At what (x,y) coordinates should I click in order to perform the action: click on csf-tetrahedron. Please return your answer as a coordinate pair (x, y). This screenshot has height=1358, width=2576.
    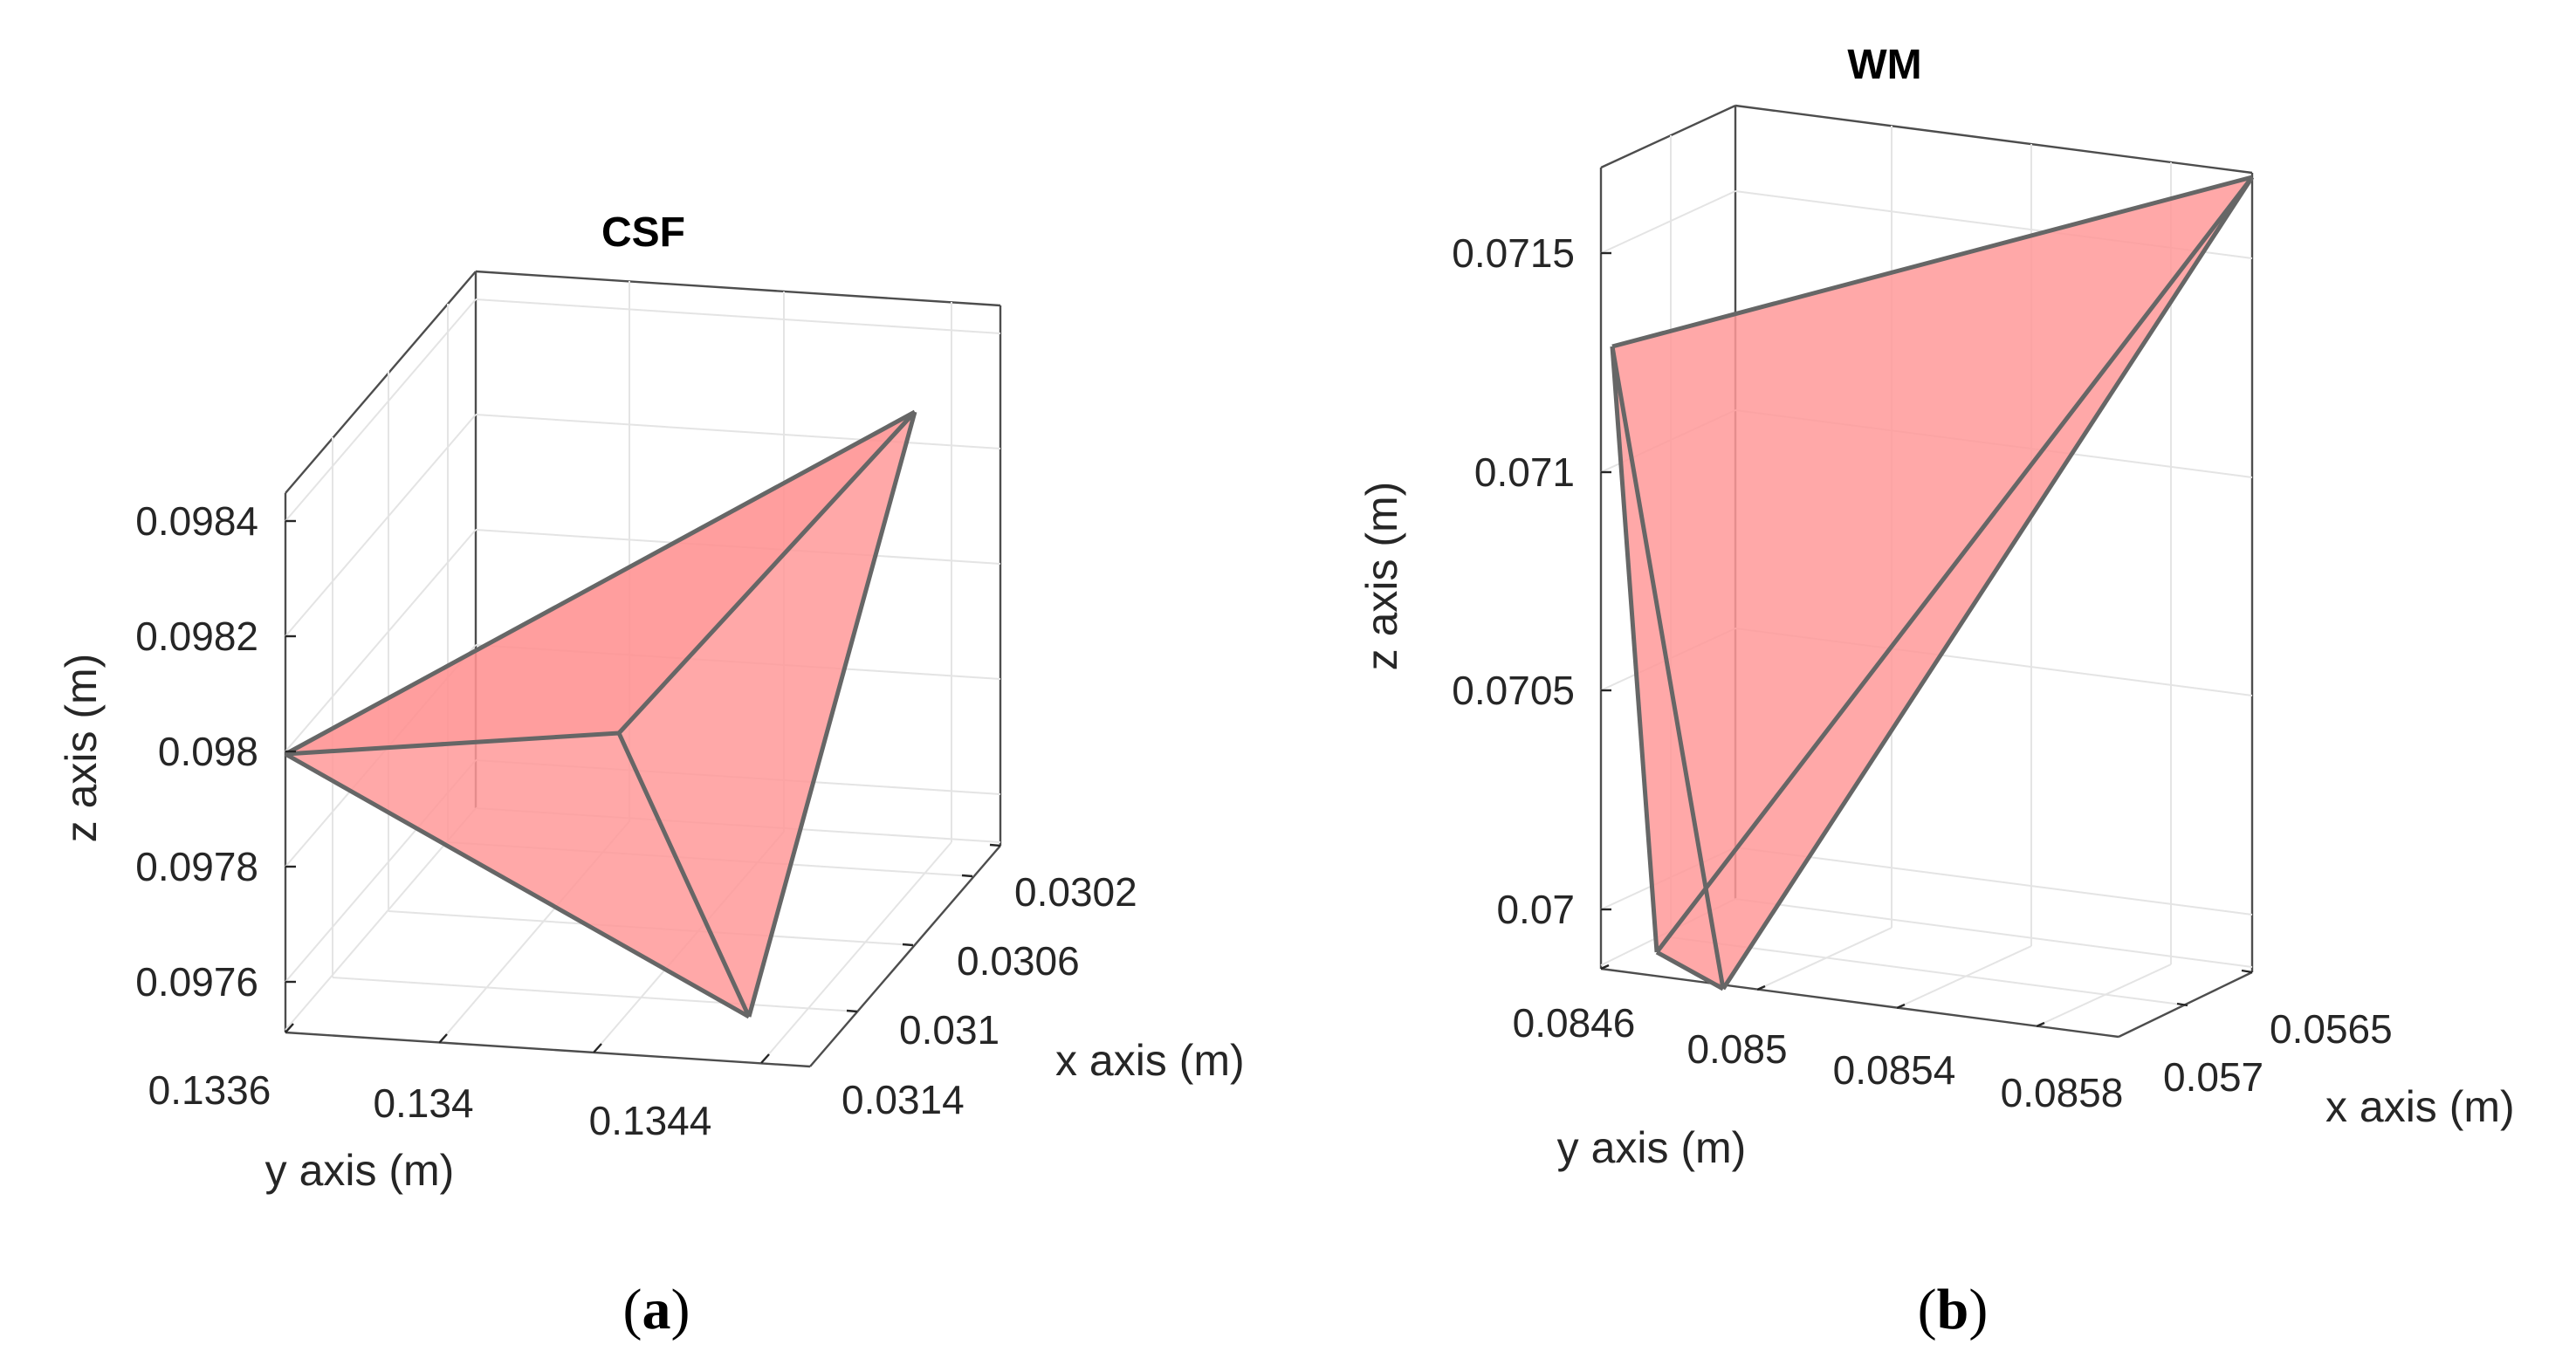
    Looking at the image, I should click on (601, 714).